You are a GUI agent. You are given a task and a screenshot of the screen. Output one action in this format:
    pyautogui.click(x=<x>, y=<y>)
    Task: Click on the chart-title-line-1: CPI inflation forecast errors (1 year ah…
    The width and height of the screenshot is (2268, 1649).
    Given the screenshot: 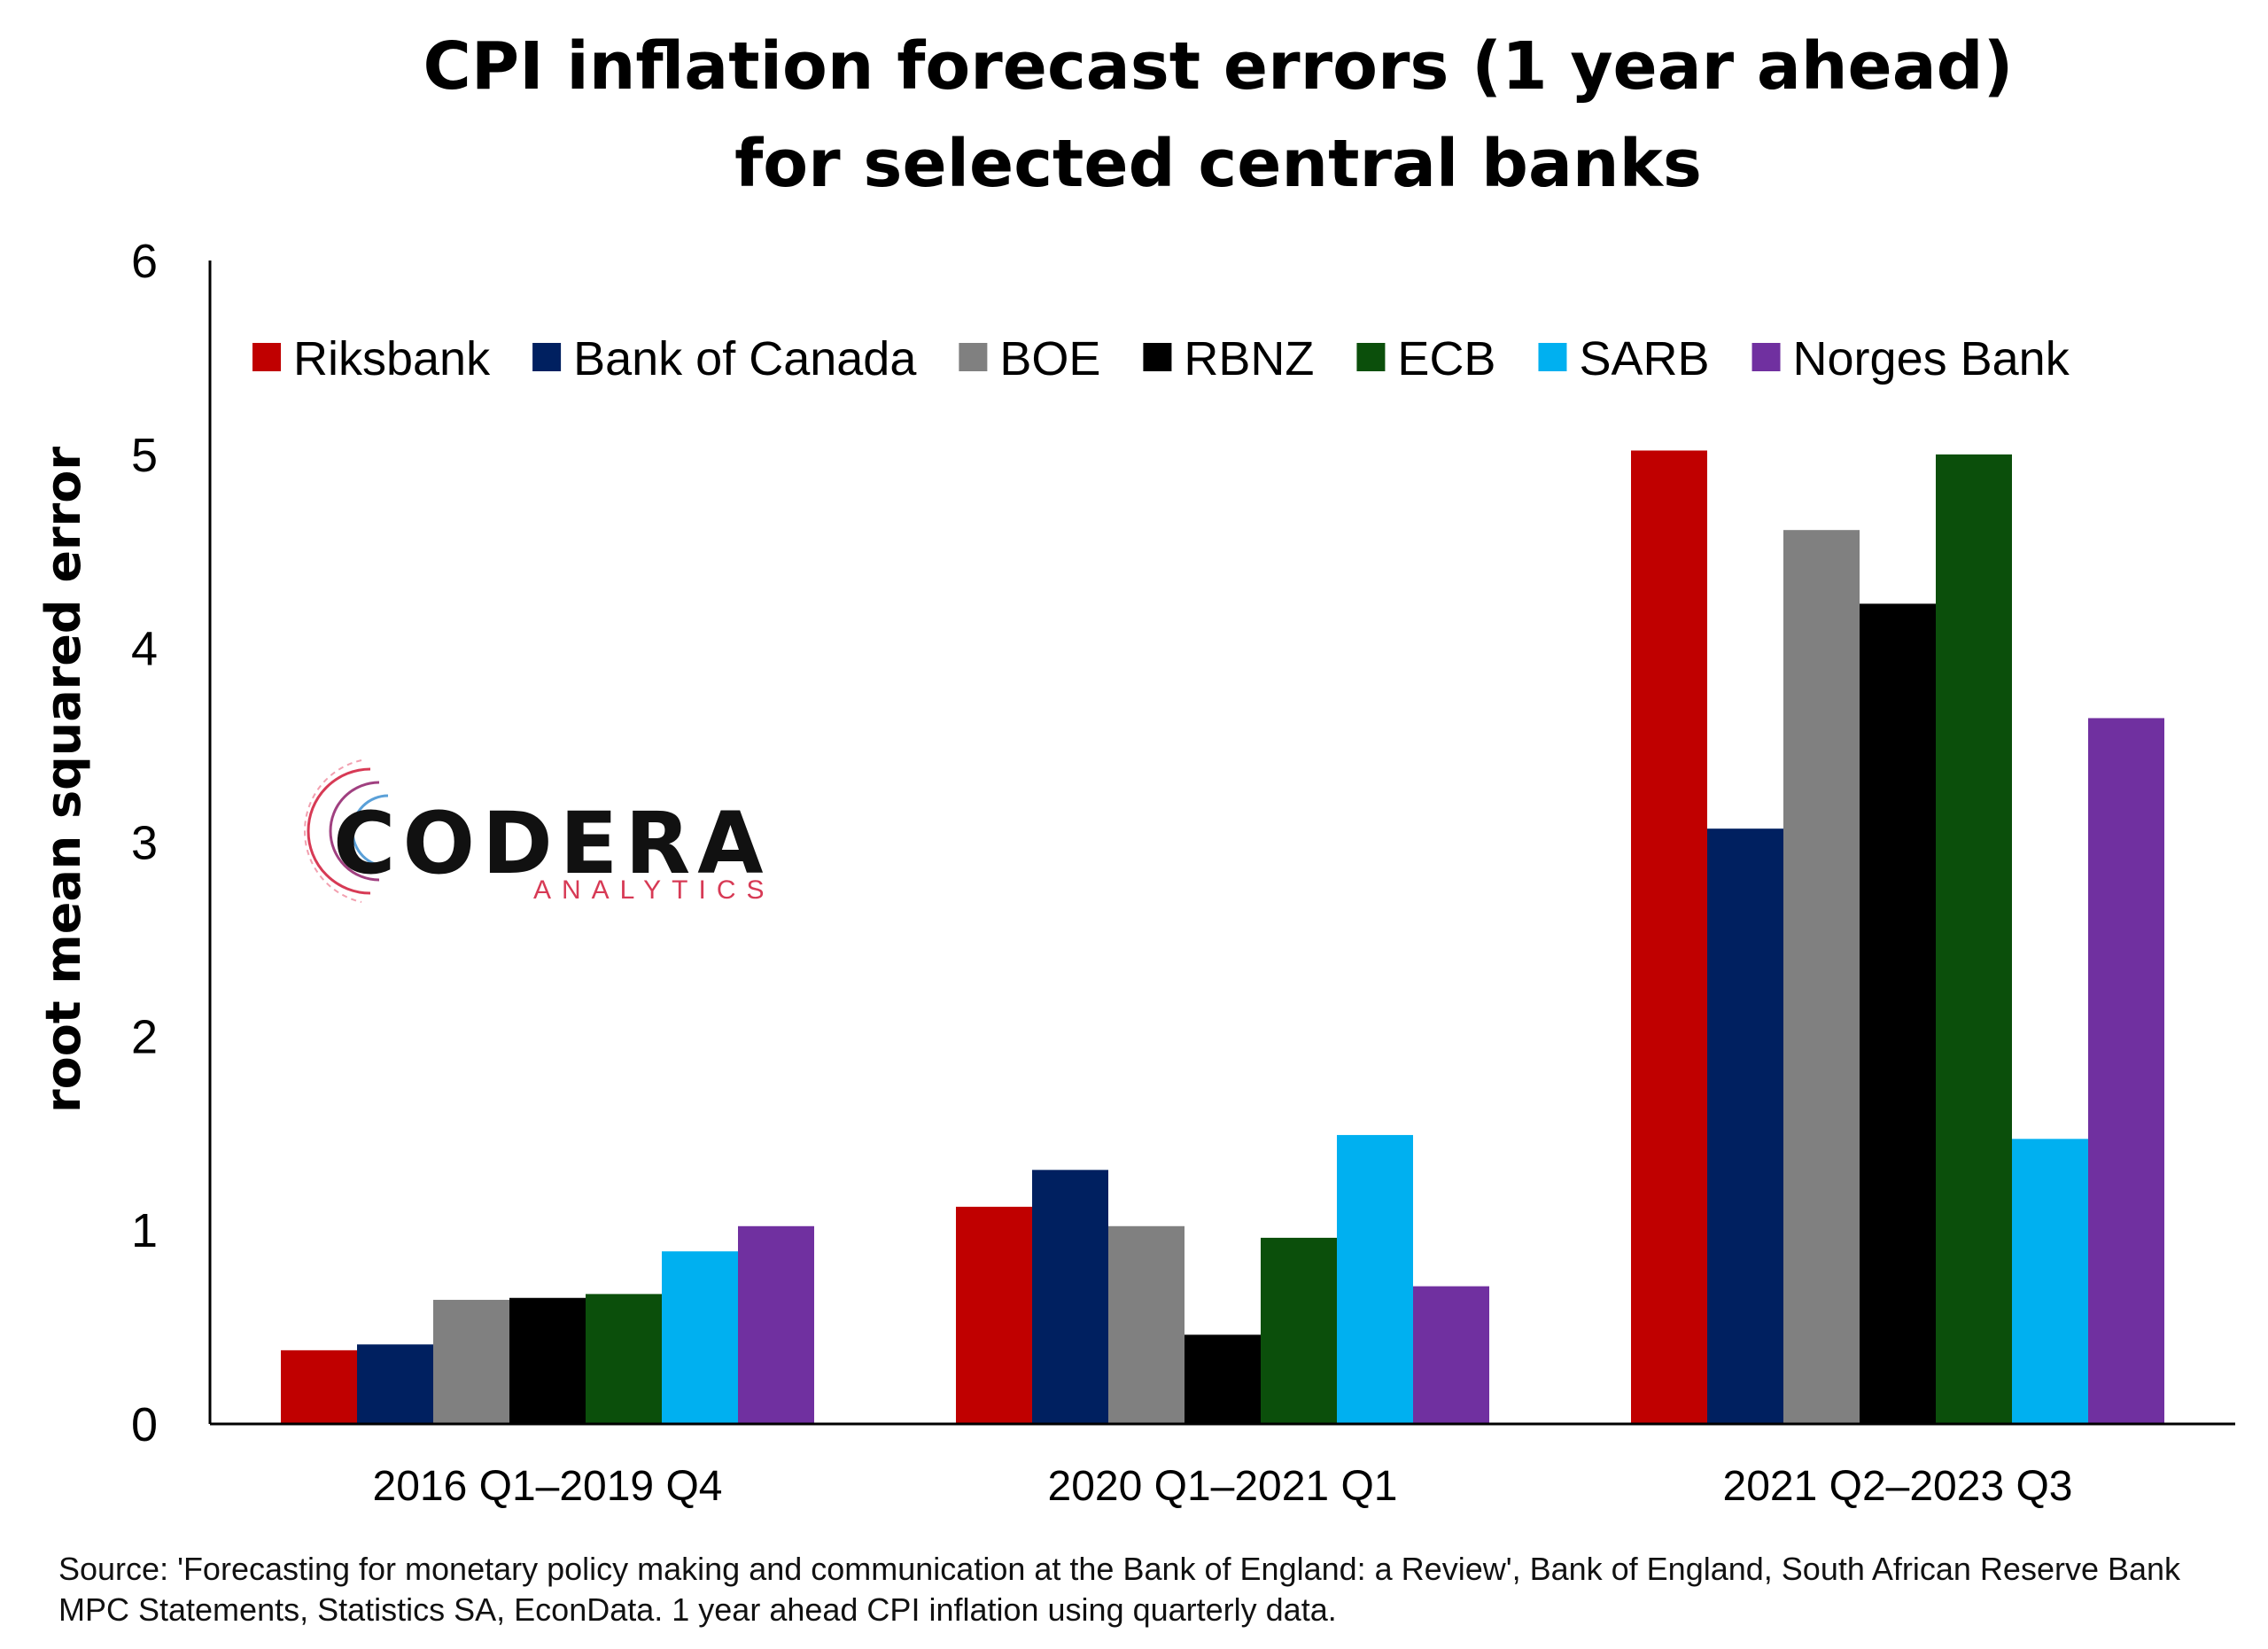 What is the action you would take?
    pyautogui.click(x=1218, y=66)
    